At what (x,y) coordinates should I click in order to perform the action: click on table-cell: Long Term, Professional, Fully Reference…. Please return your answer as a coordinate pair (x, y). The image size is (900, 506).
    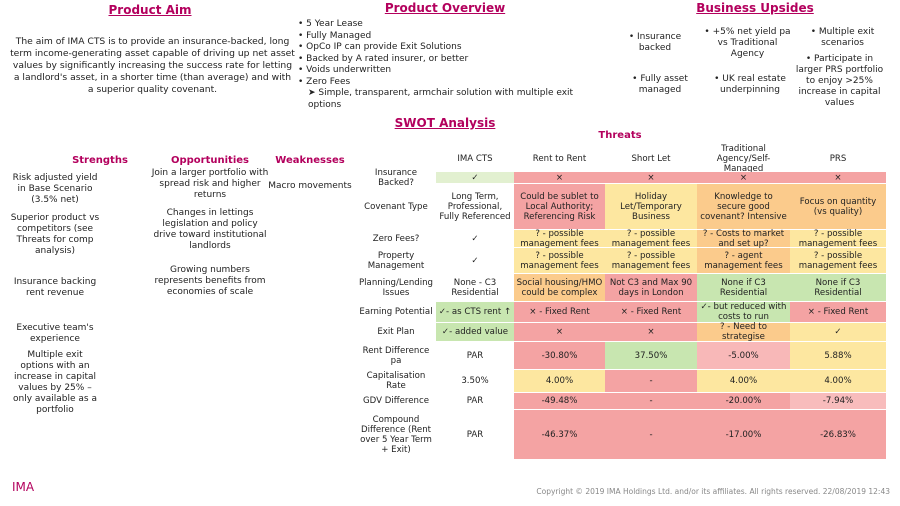
    Looking at the image, I should click on (475, 207).